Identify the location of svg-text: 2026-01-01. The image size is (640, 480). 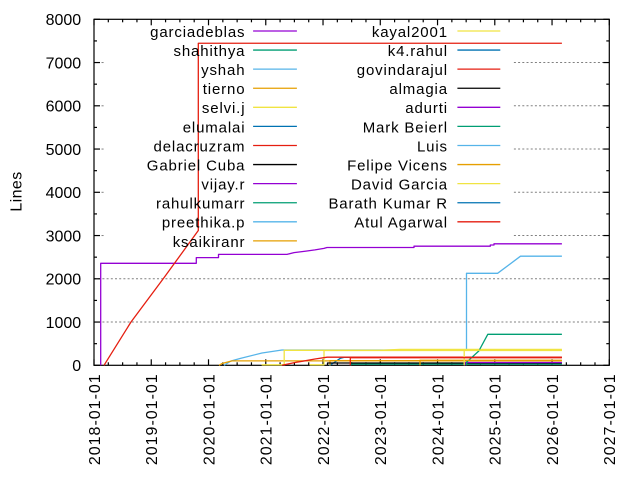
(553, 419).